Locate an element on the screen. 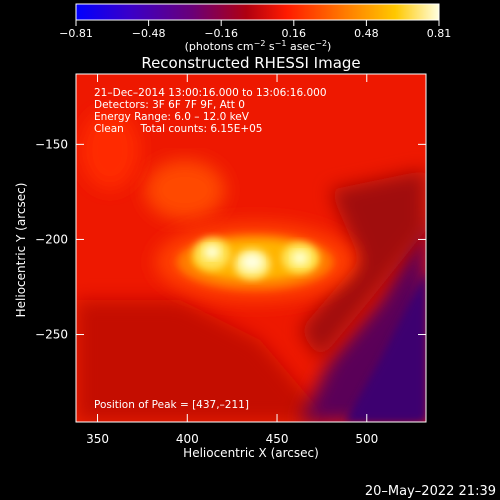  colorbar-tick-label: 0.16 is located at coordinates (294, 33).